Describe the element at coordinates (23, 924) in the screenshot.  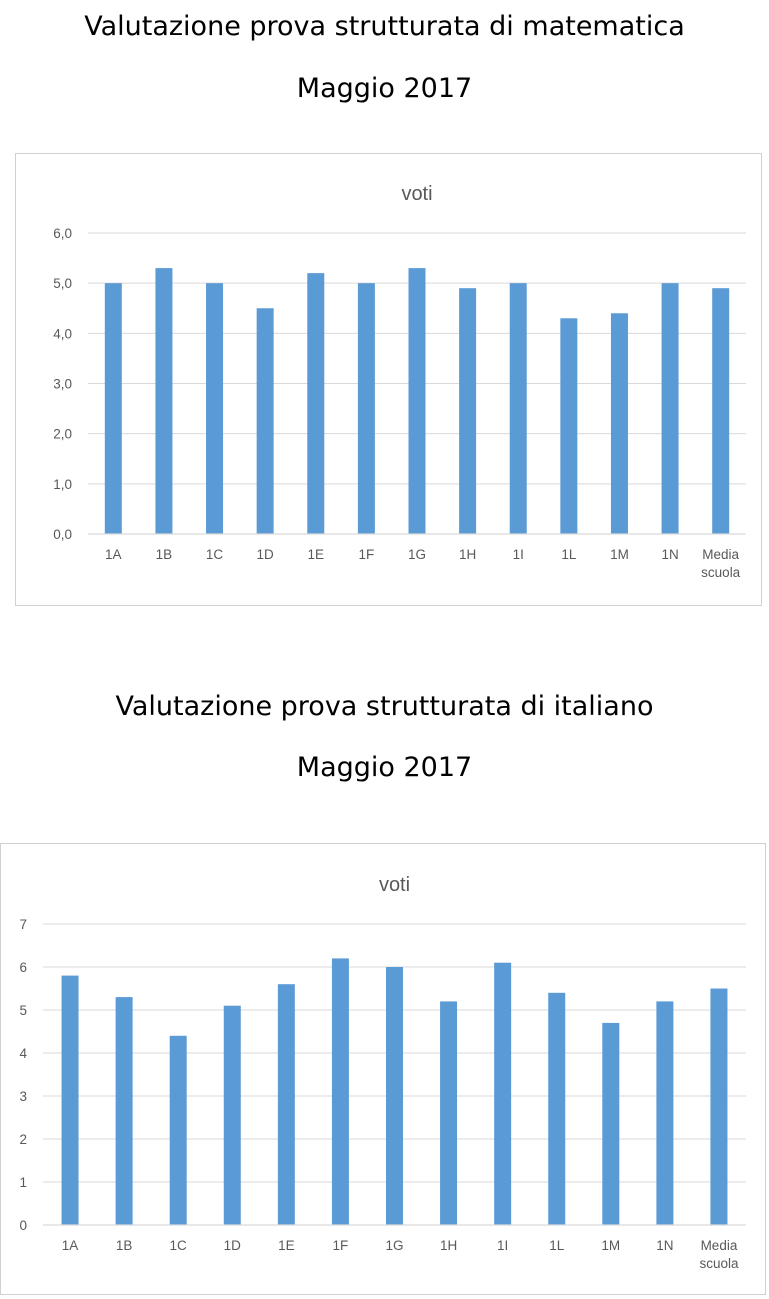
I see `italian-y-tick-label: 7` at that location.